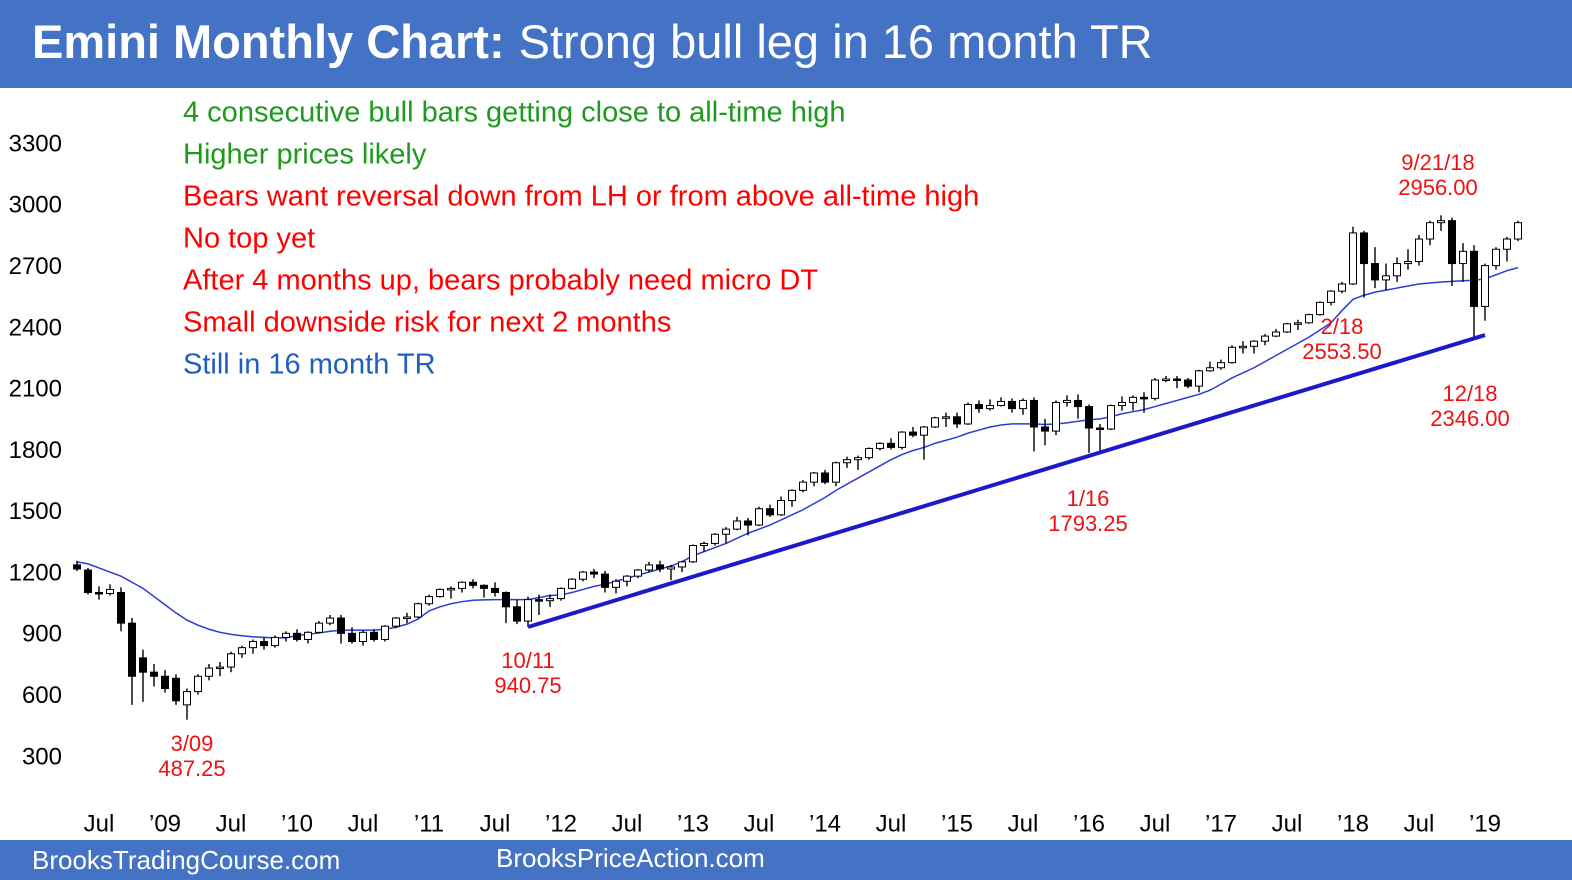  What do you see at coordinates (42, 756) in the screenshot?
I see `y-tick-label: 300` at bounding box center [42, 756].